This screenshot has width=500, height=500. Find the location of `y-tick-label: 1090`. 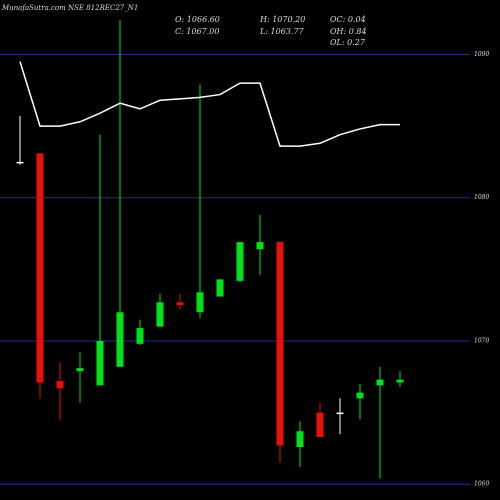

y-tick-label: 1090 is located at coordinates (481, 54).